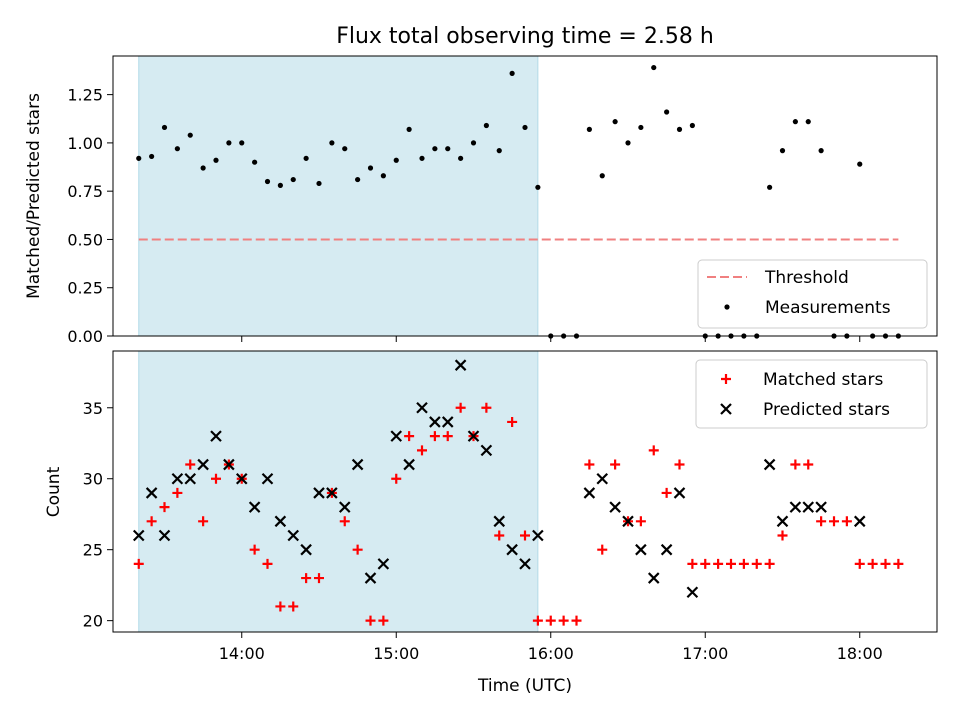 This screenshot has height=724, width=960. I want to click on x-tick-label-2: 16:00, so click(551, 653).